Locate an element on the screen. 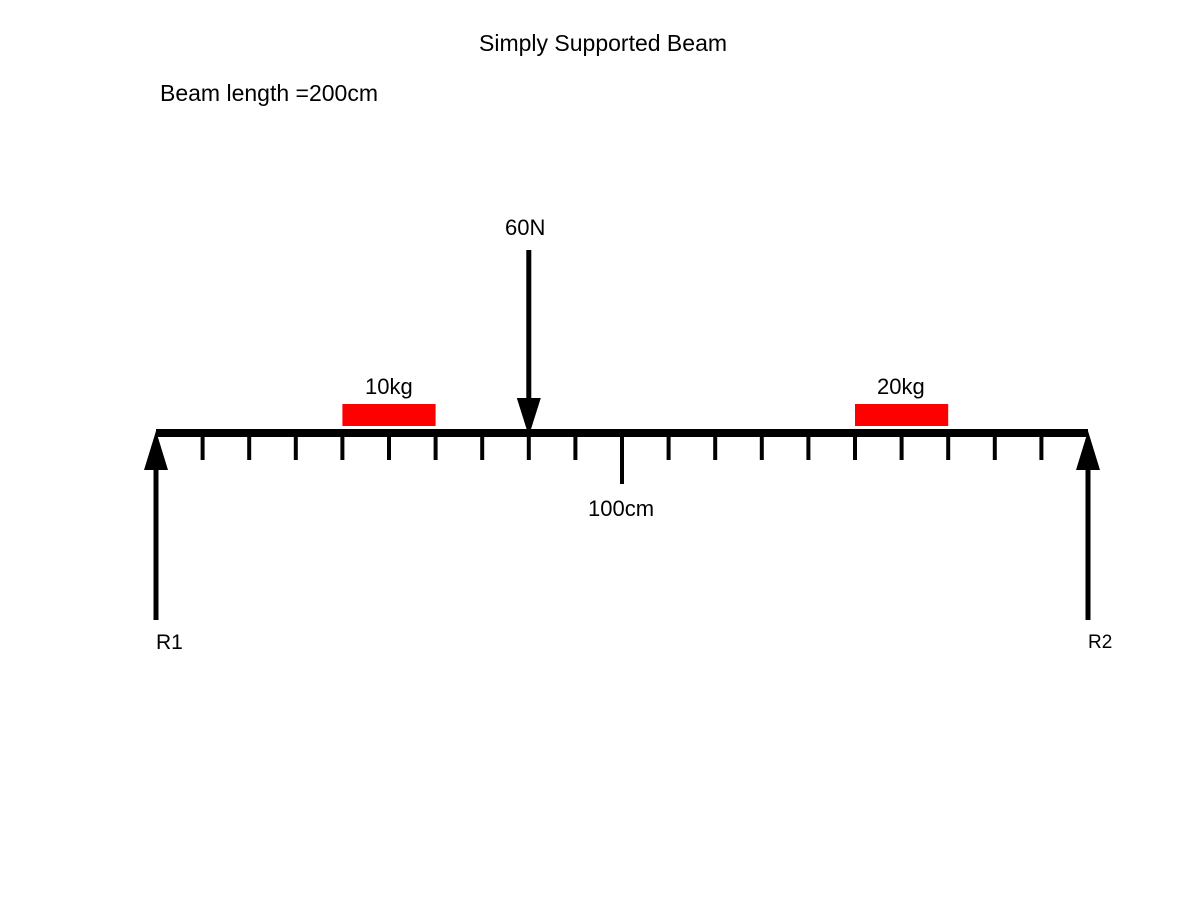 The image size is (1201, 901). midpoint-label: 100cm is located at coordinates (621, 508).